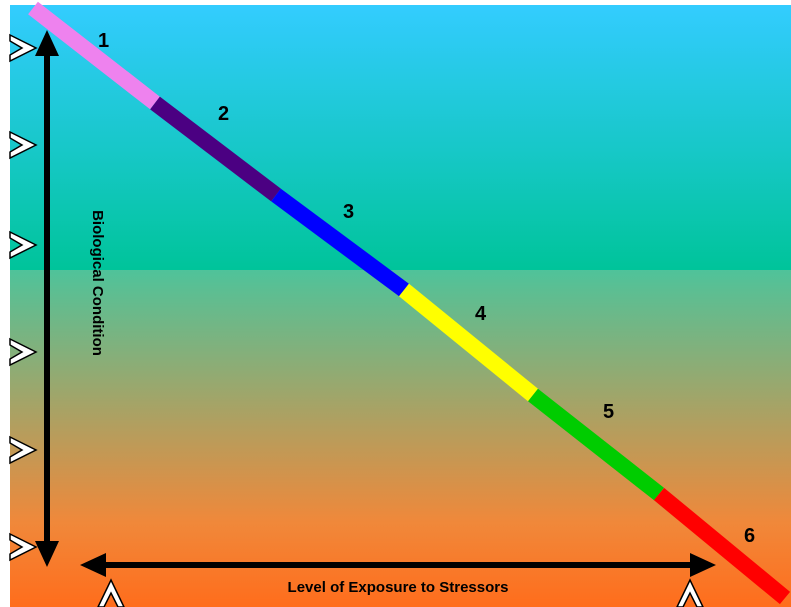  Describe the element at coordinates (47, 43) in the screenshot. I see `arrowhead-up-icon` at that location.